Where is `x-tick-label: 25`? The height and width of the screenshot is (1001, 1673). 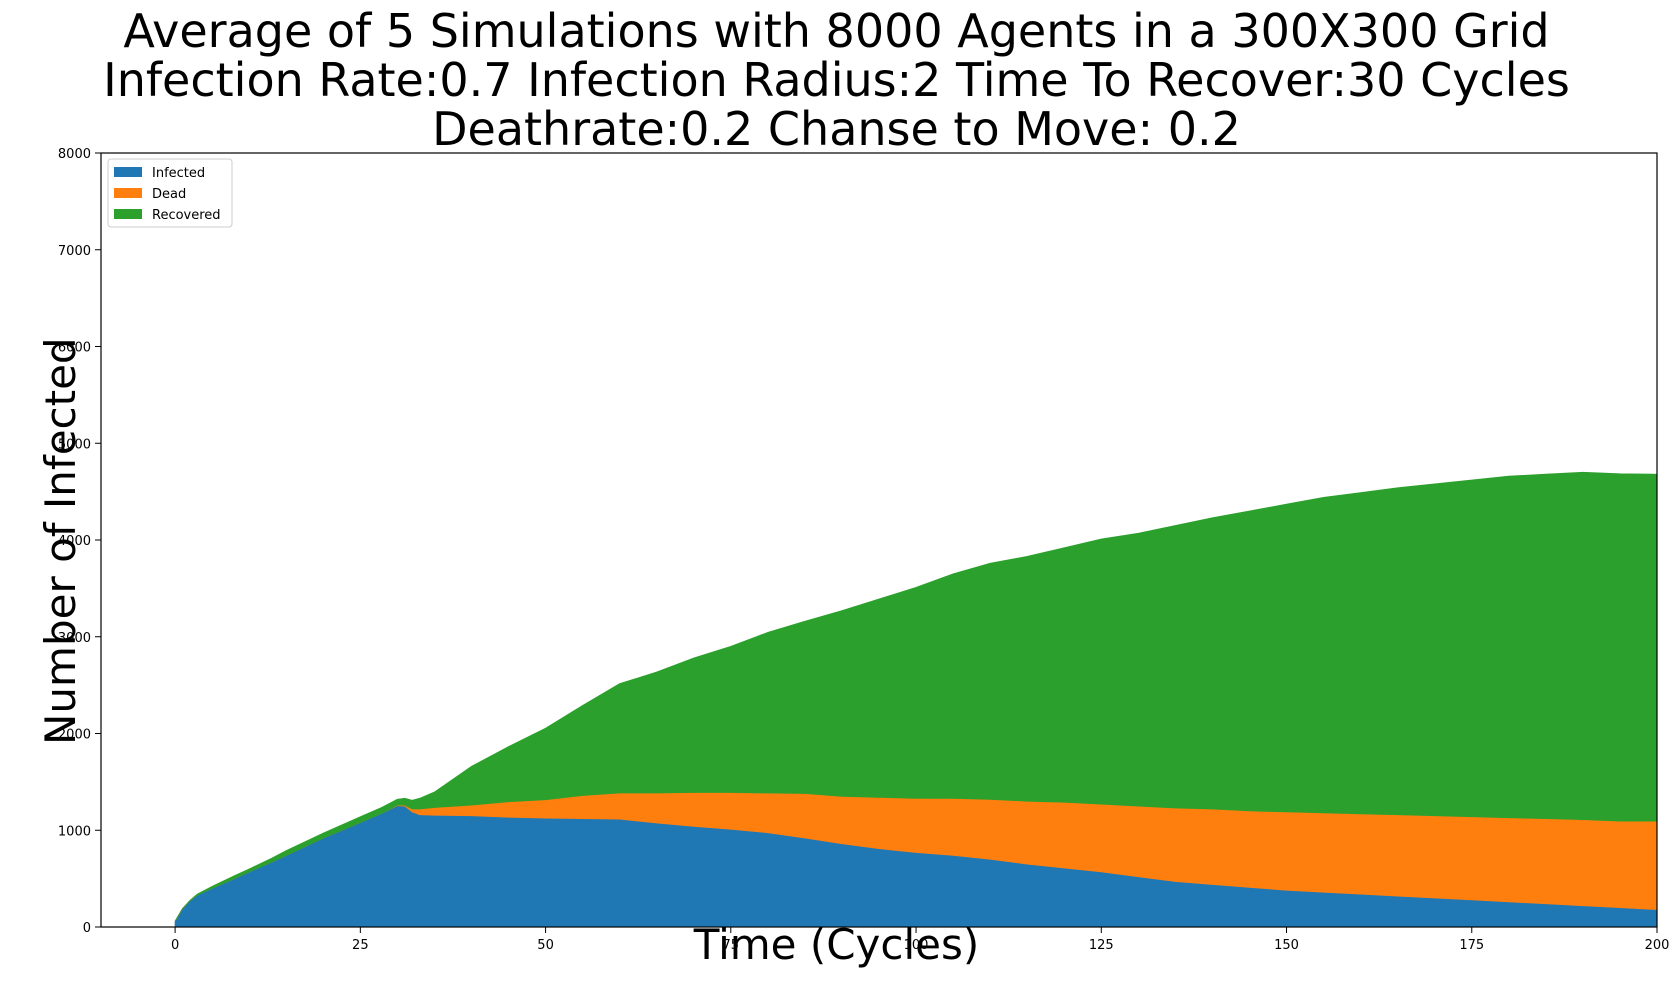
x-tick-label: 25 is located at coordinates (360, 945).